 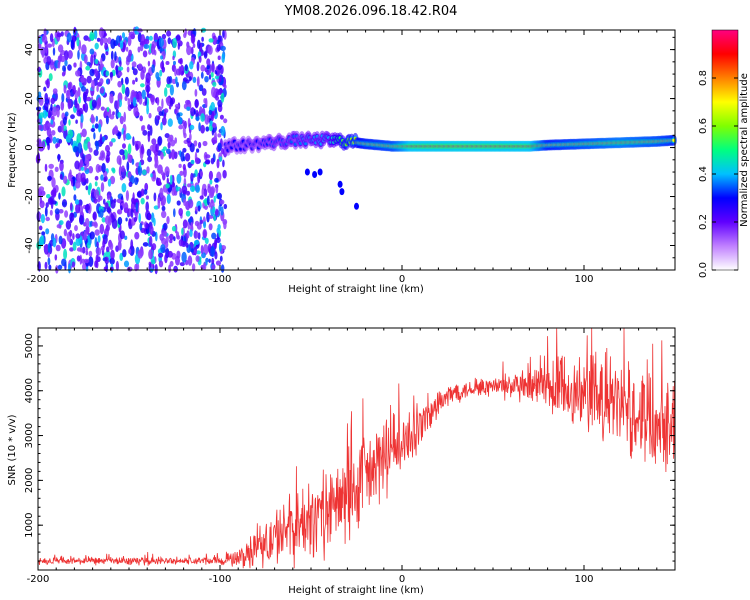 I want to click on colorbar-tick-label: 0.0, so click(x=703, y=270).